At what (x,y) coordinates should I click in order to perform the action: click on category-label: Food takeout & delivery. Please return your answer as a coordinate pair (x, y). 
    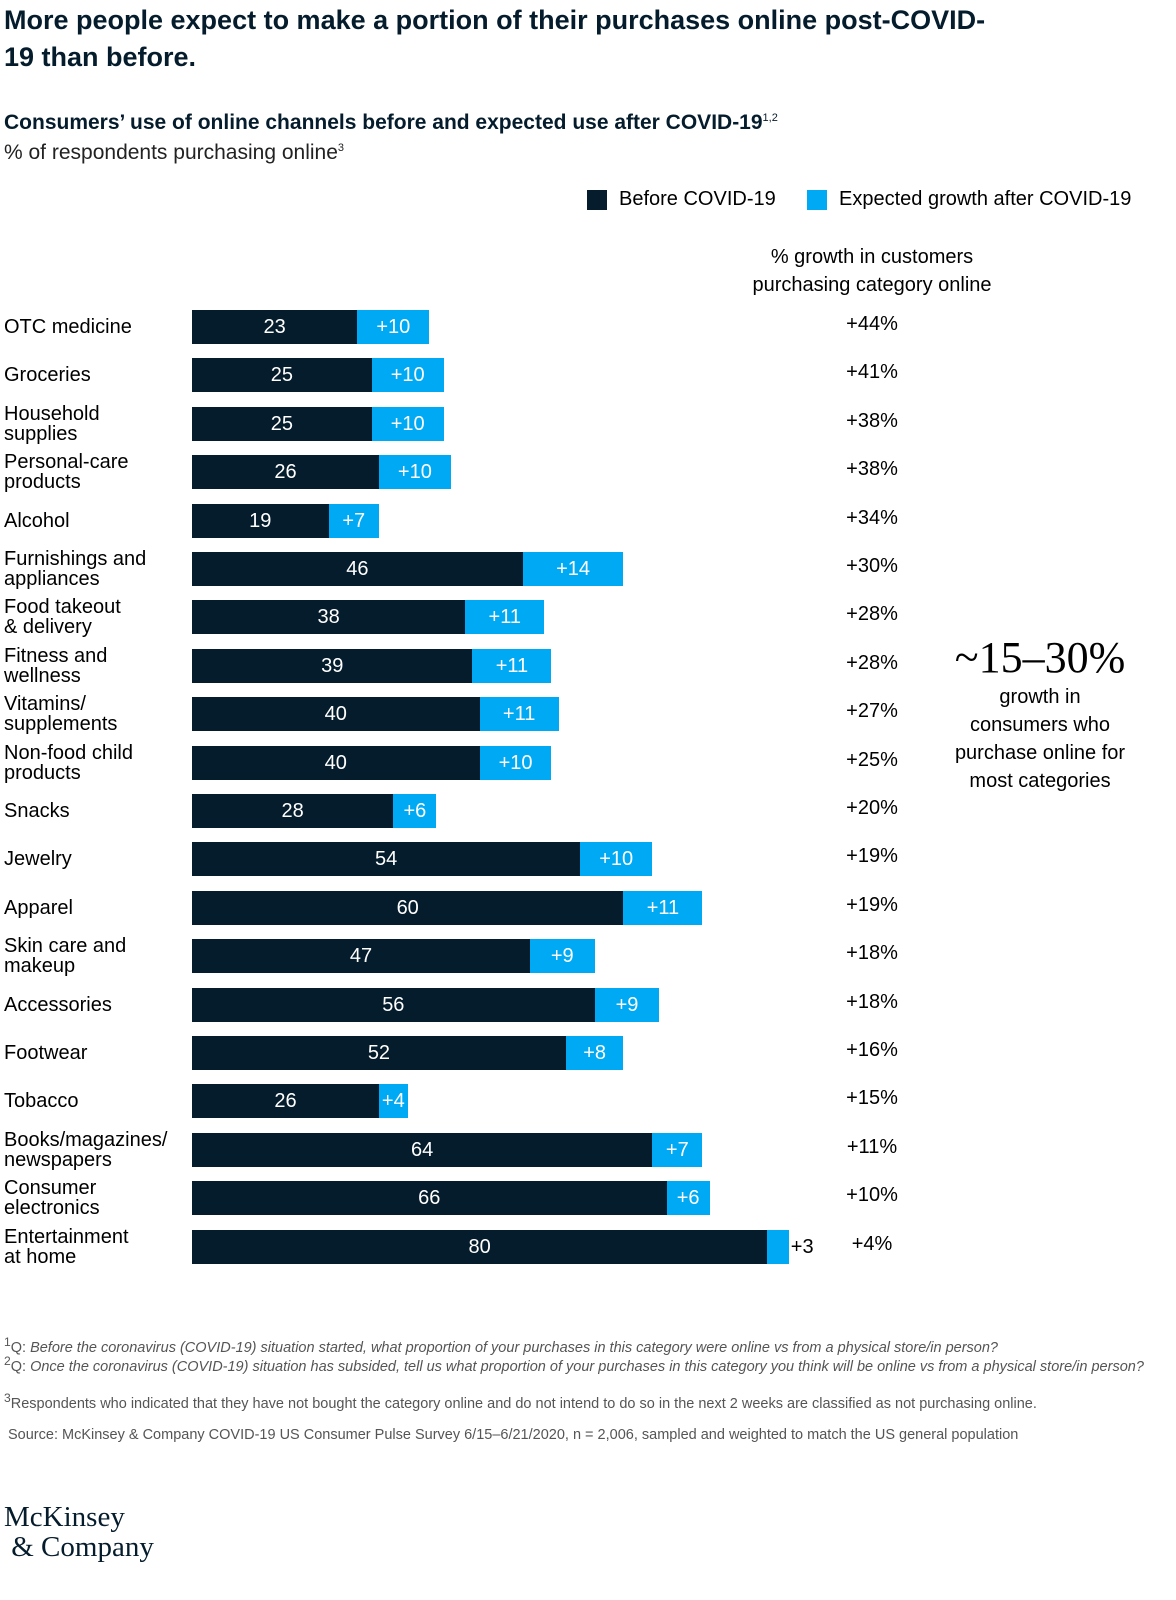
    Looking at the image, I should click on (62, 617).